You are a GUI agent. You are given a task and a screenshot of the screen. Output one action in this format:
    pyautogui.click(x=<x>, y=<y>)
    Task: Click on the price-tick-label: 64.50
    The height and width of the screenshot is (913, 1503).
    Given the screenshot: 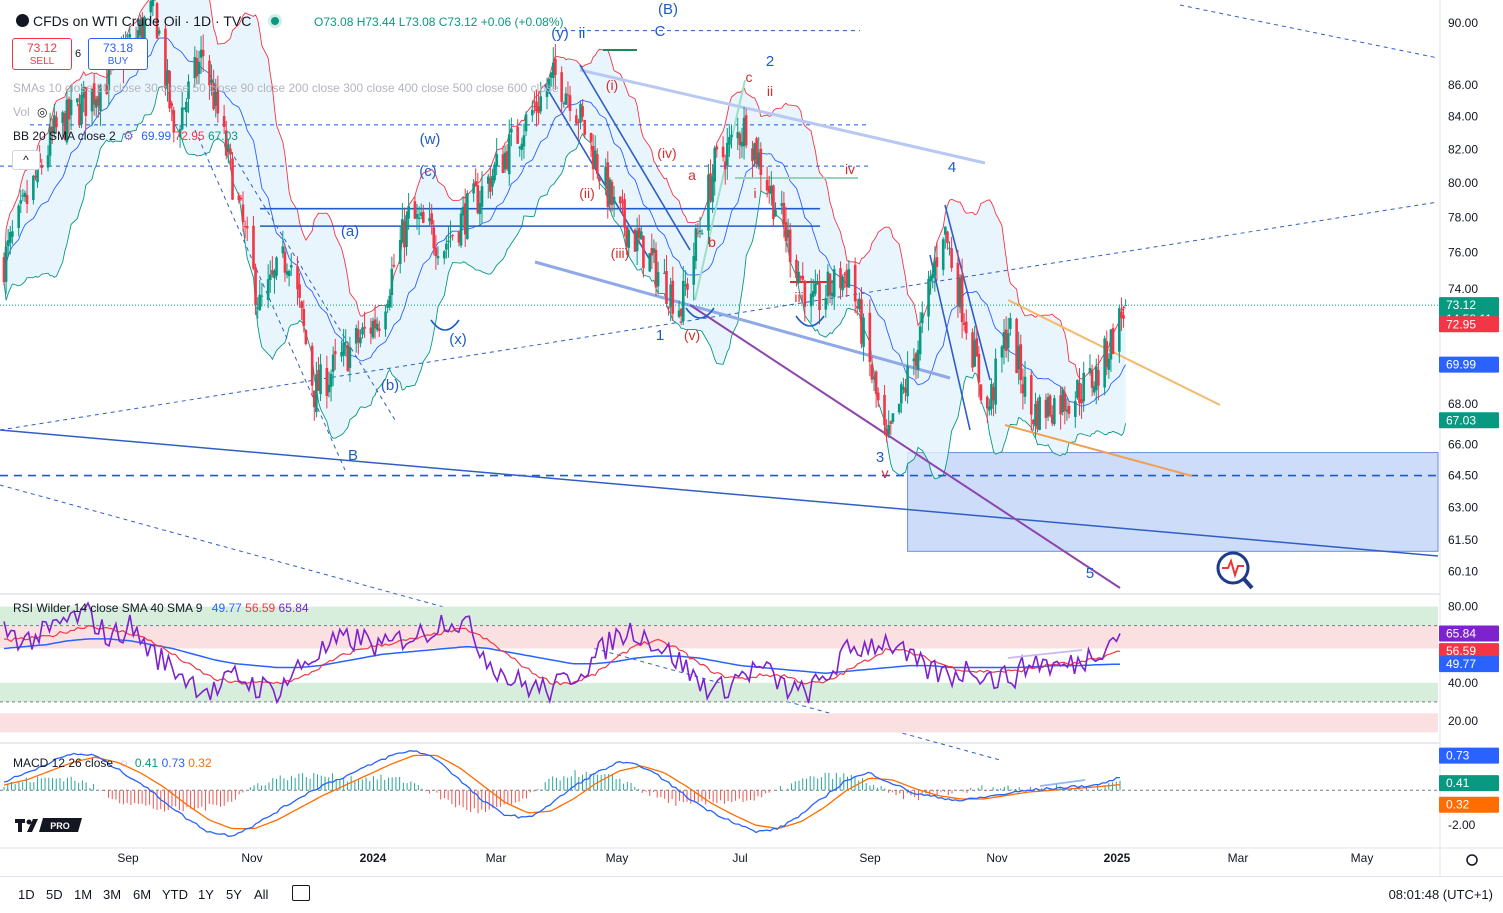 What is the action you would take?
    pyautogui.click(x=1463, y=476)
    